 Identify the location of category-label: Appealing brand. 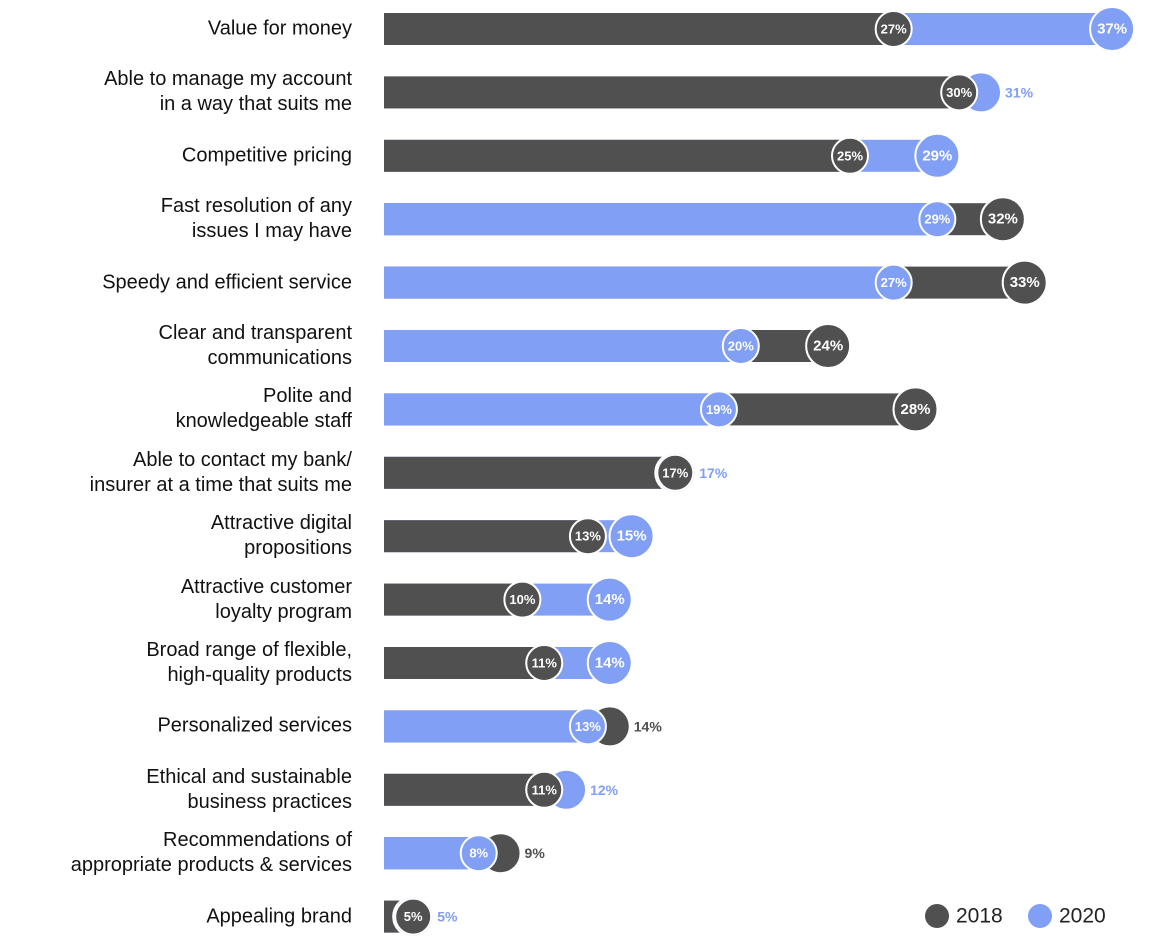
(279, 916).